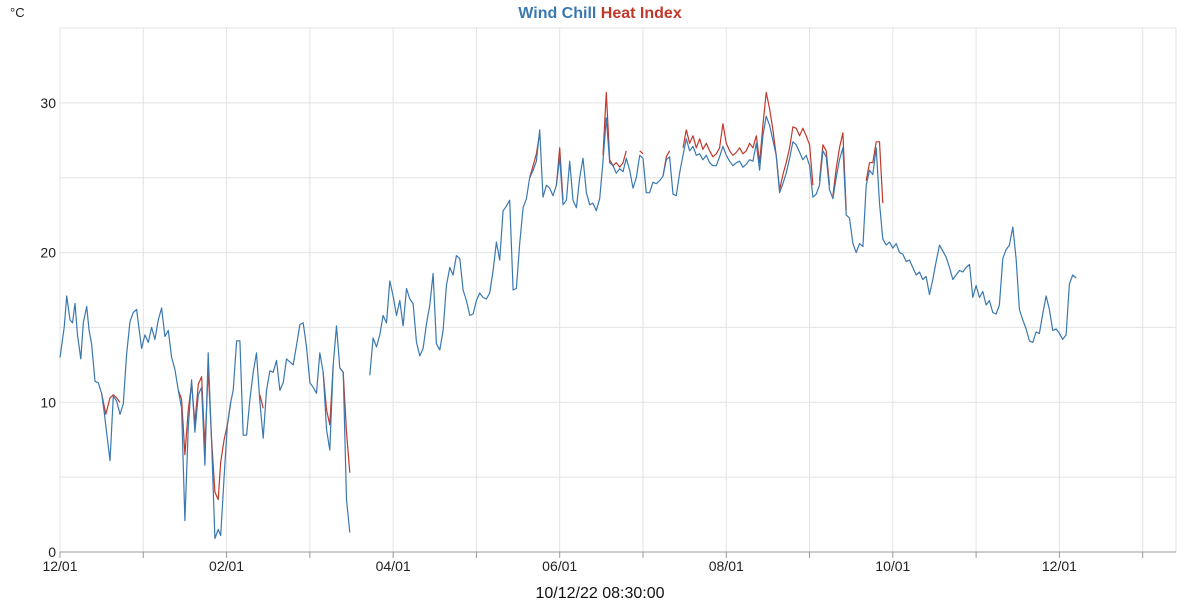  Describe the element at coordinates (892, 566) in the screenshot. I see `x-tick-label-5: 10/01` at that location.